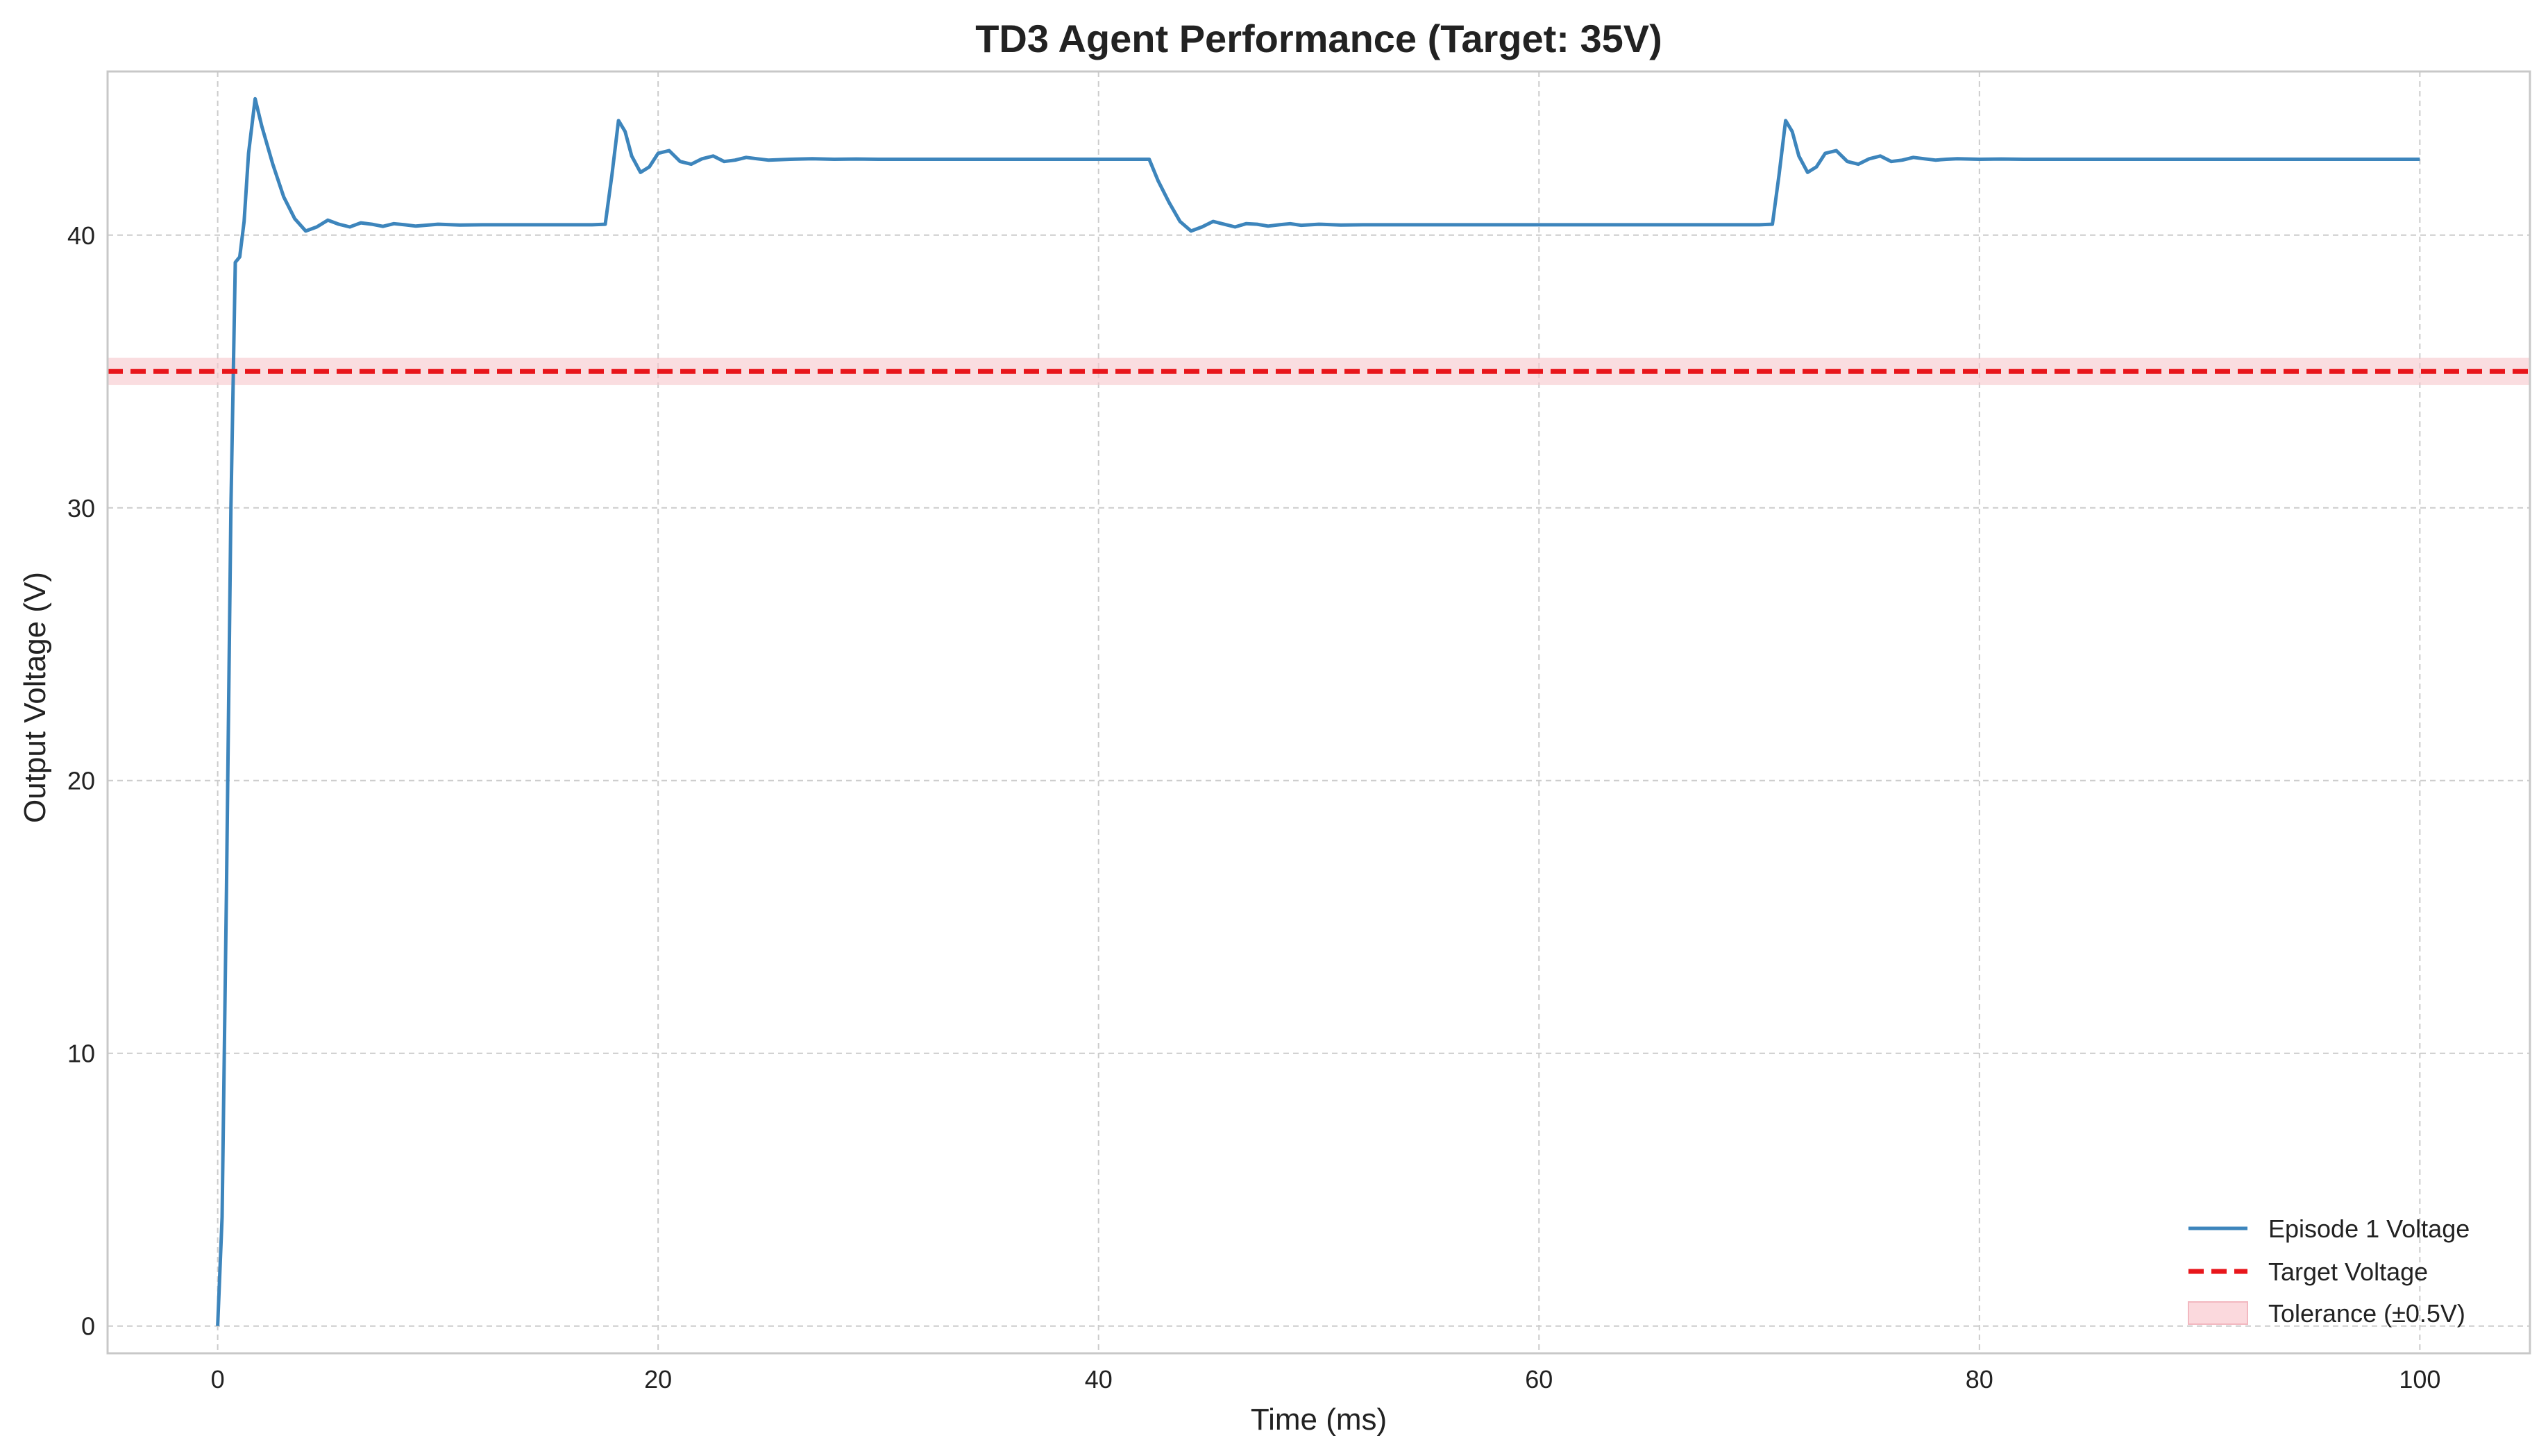 The width and height of the screenshot is (2548, 1456). Describe the element at coordinates (2218, 1313) in the screenshot. I see `legend-swatch-tolerance` at that location.